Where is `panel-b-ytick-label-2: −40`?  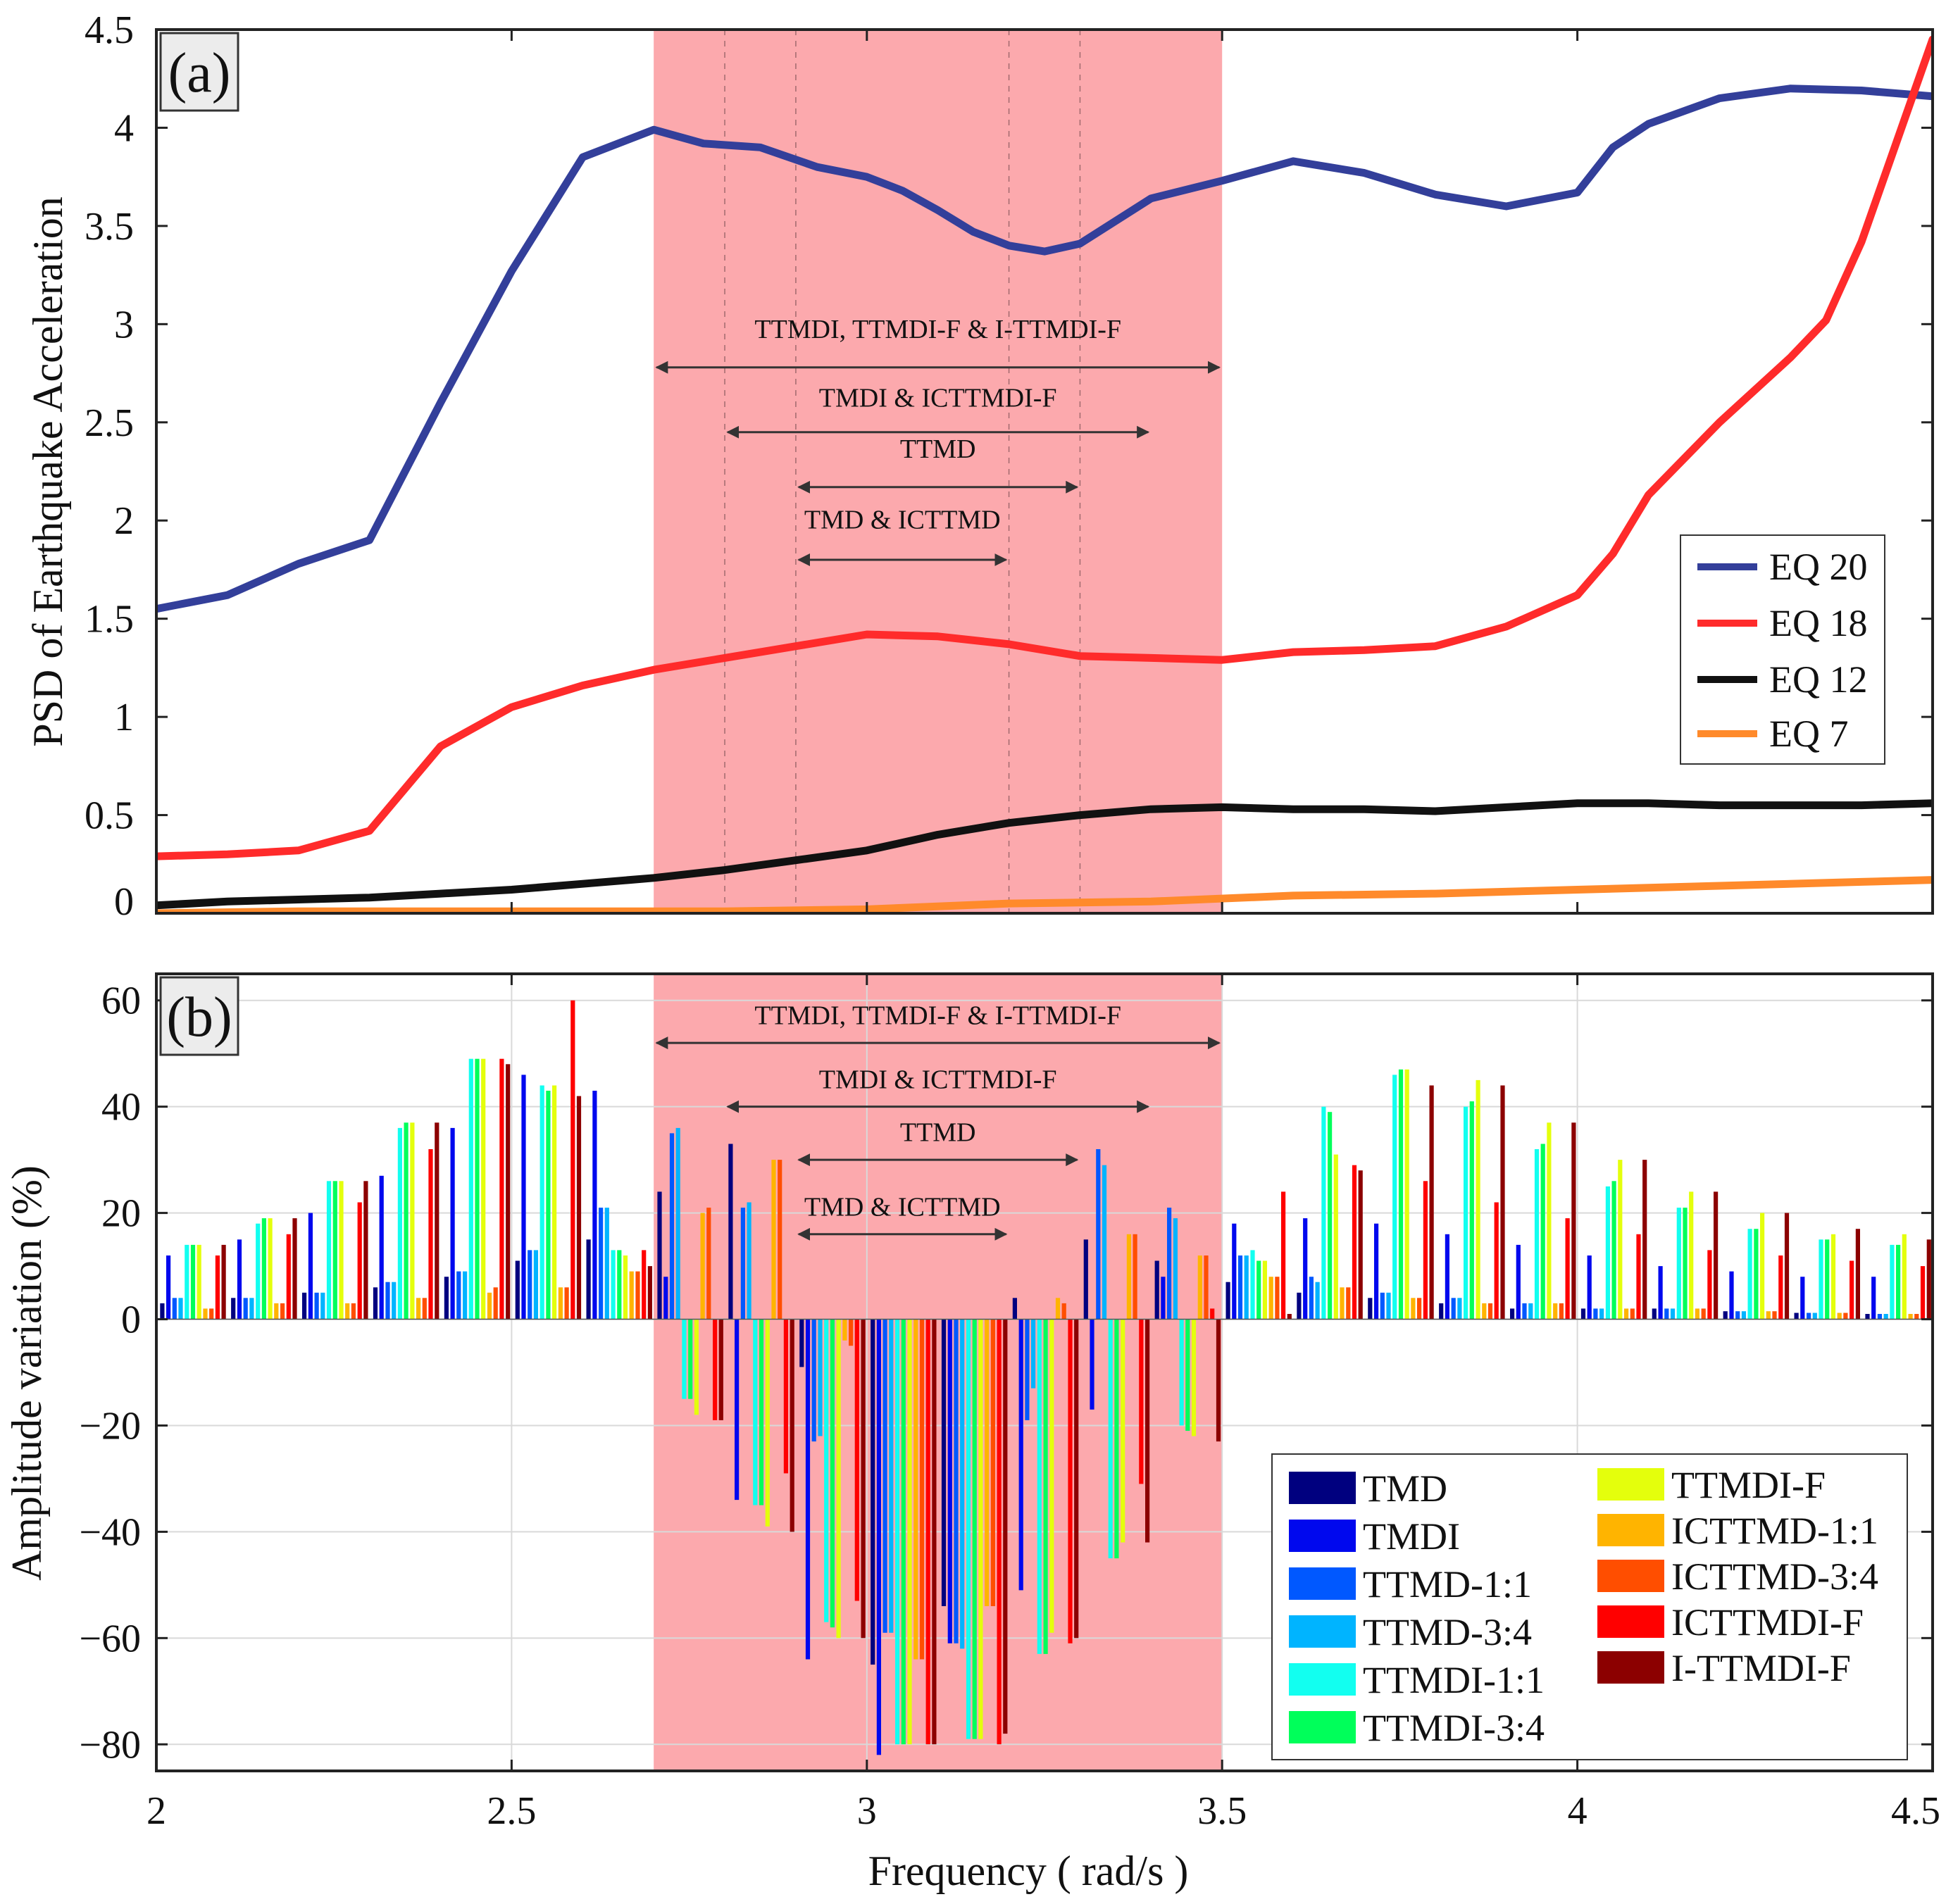
panel-b-ytick-label-2: −40 is located at coordinates (110, 1532).